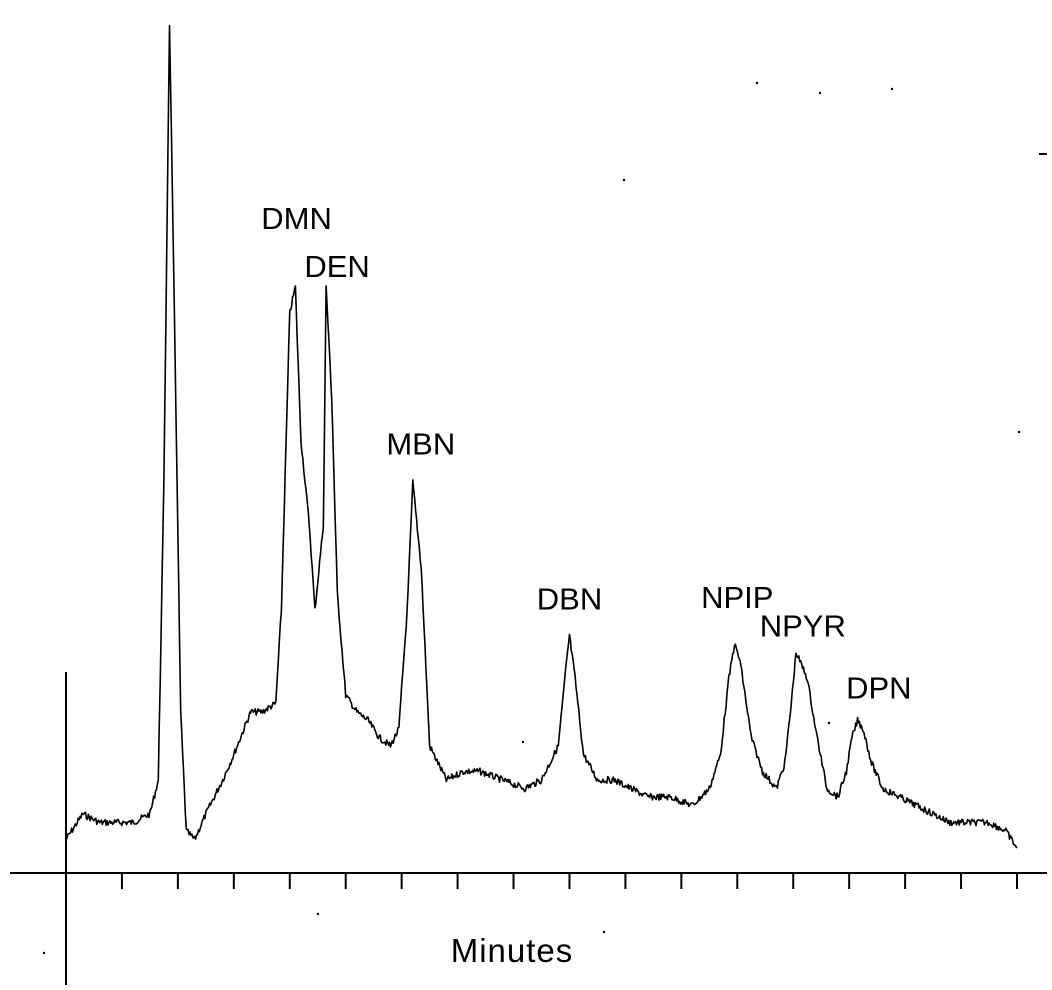 This screenshot has height=990, width=1052. What do you see at coordinates (737, 597) in the screenshot?
I see `peak-label-npip: NPIP` at bounding box center [737, 597].